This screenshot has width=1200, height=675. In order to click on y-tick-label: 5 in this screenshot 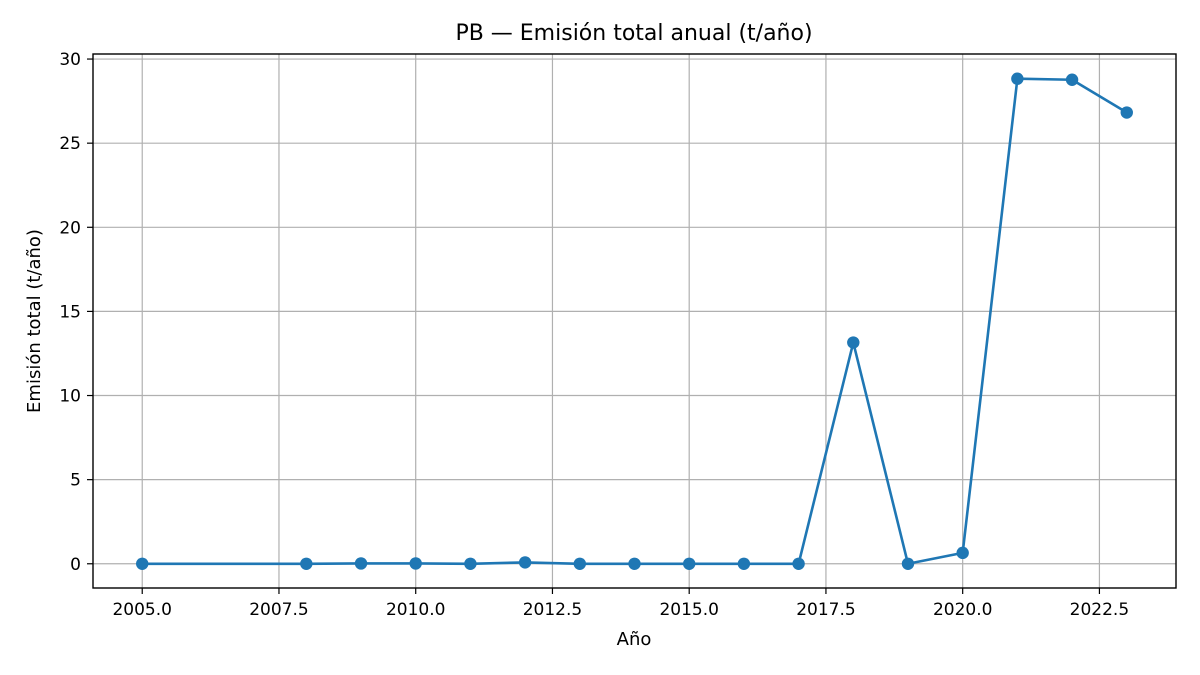, I will do `click(75, 481)`.